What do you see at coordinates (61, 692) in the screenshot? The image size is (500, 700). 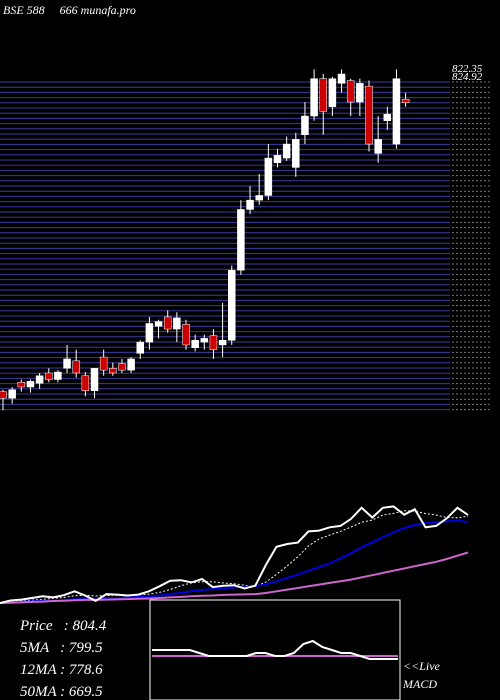 I see `legend-text: 50MA : 669.5` at bounding box center [61, 692].